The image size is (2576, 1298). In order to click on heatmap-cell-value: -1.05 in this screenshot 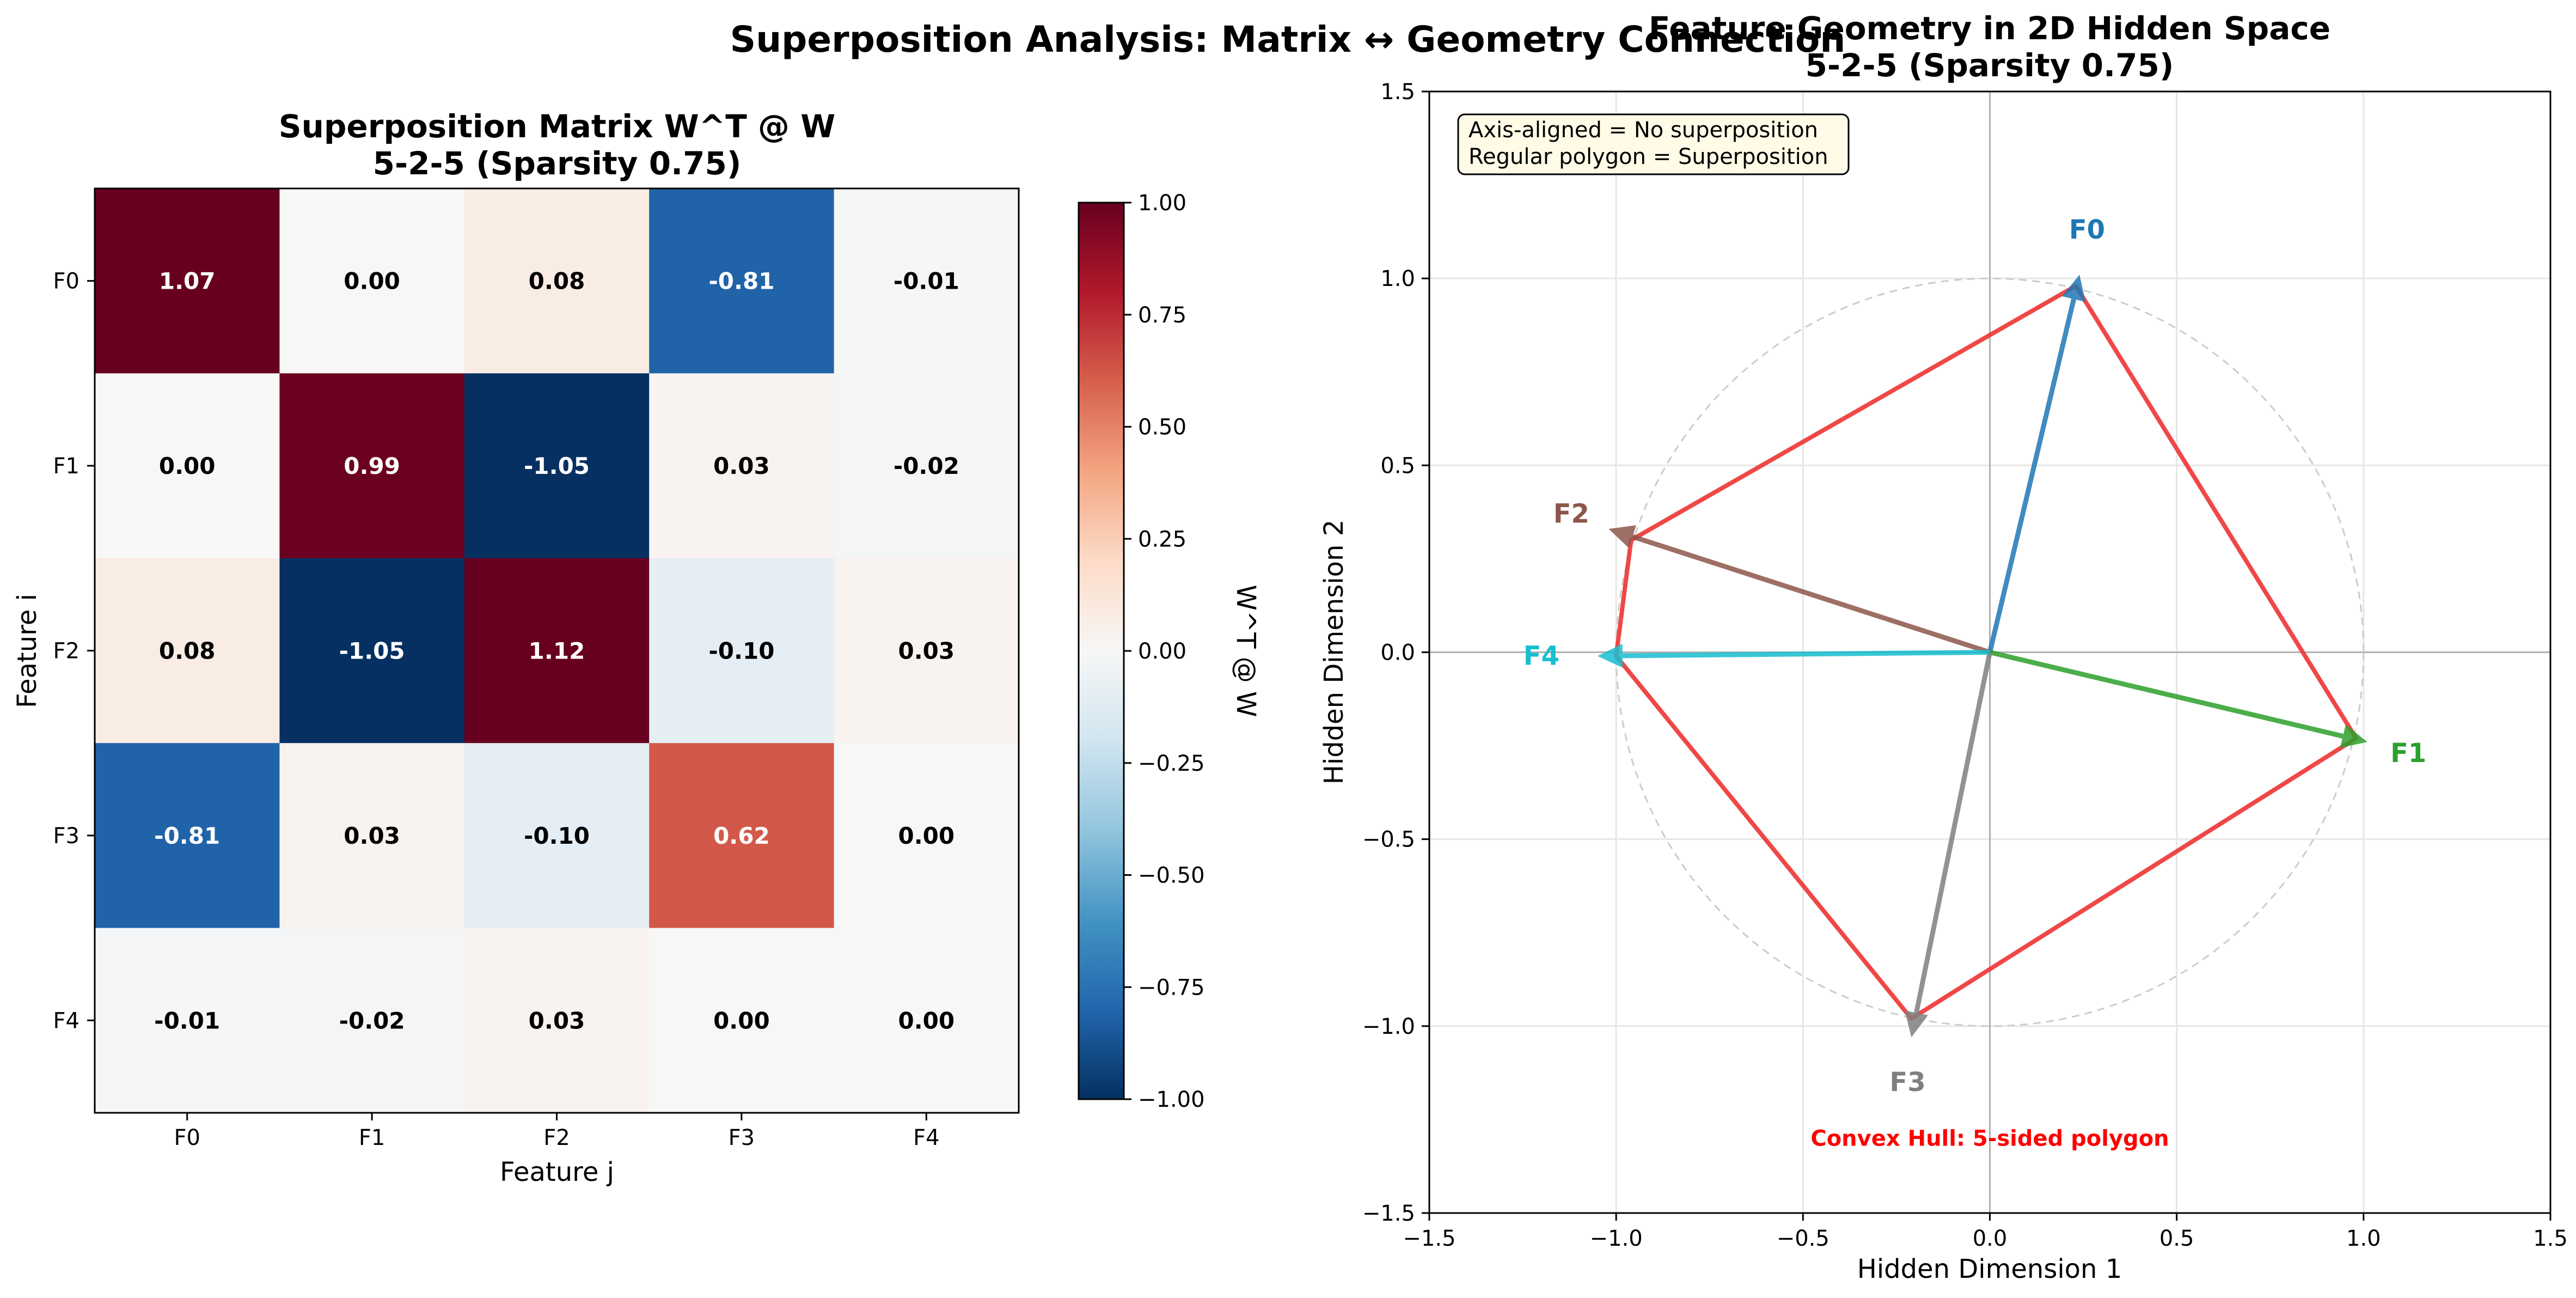, I will do `click(372, 651)`.